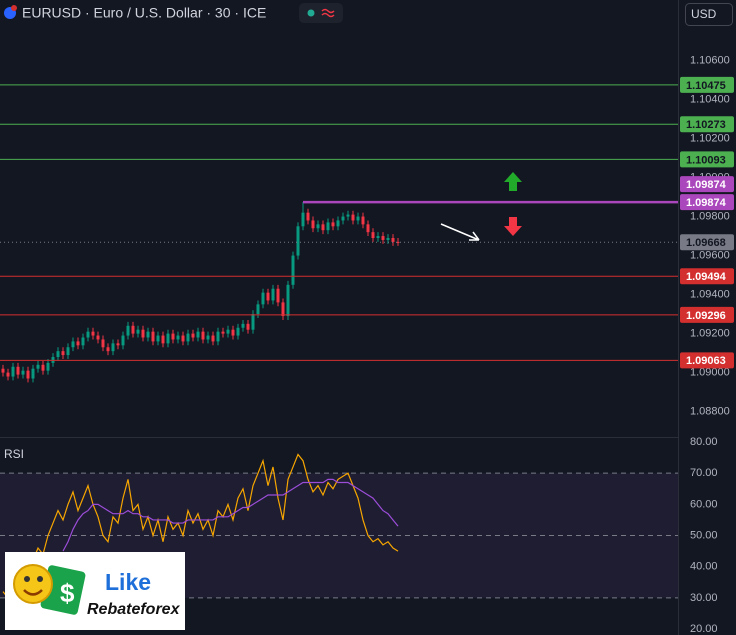  What do you see at coordinates (311, 13) in the screenshot?
I see `market-open-dot` at bounding box center [311, 13].